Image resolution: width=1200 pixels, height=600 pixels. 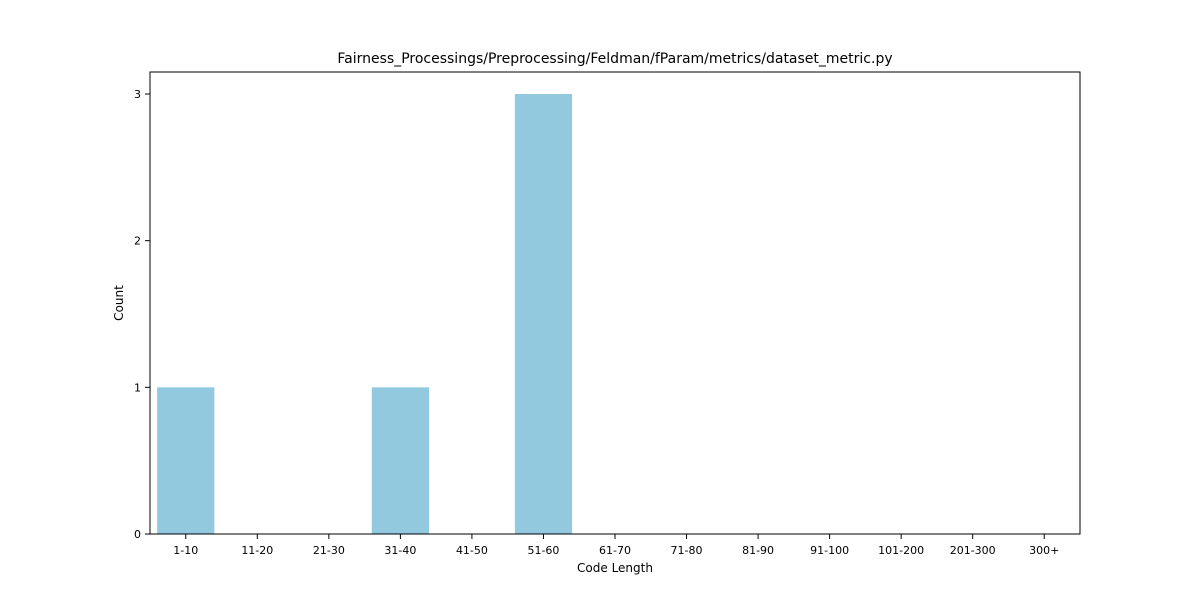 What do you see at coordinates (137, 241) in the screenshot?
I see `y-tick-label: 2` at bounding box center [137, 241].